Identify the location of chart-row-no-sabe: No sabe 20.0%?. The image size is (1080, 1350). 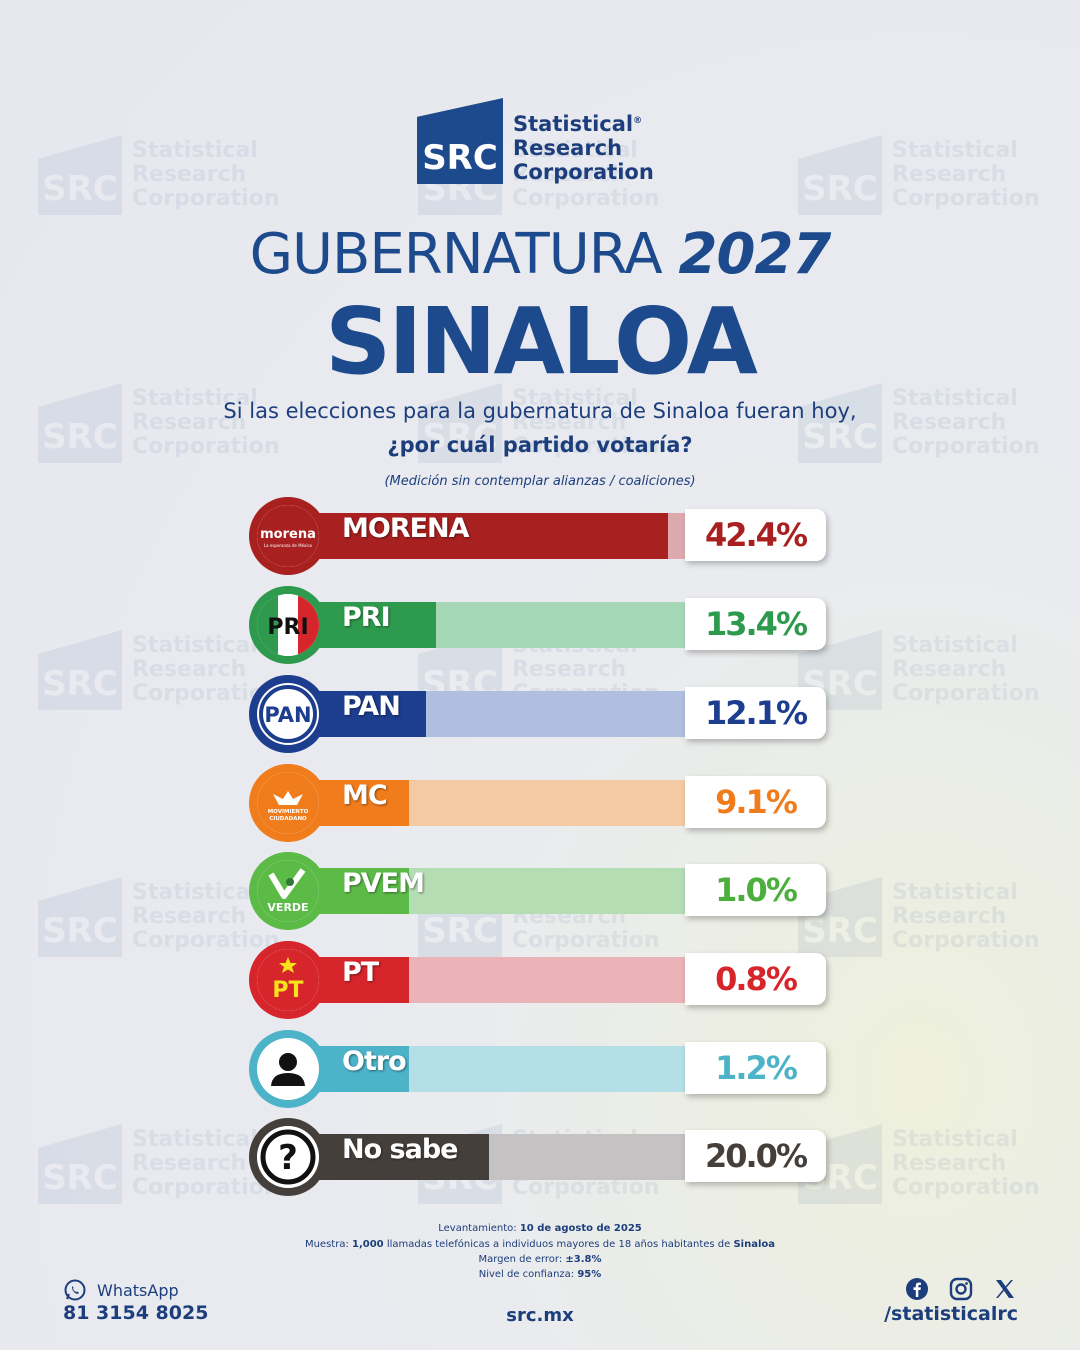
(539, 1158).